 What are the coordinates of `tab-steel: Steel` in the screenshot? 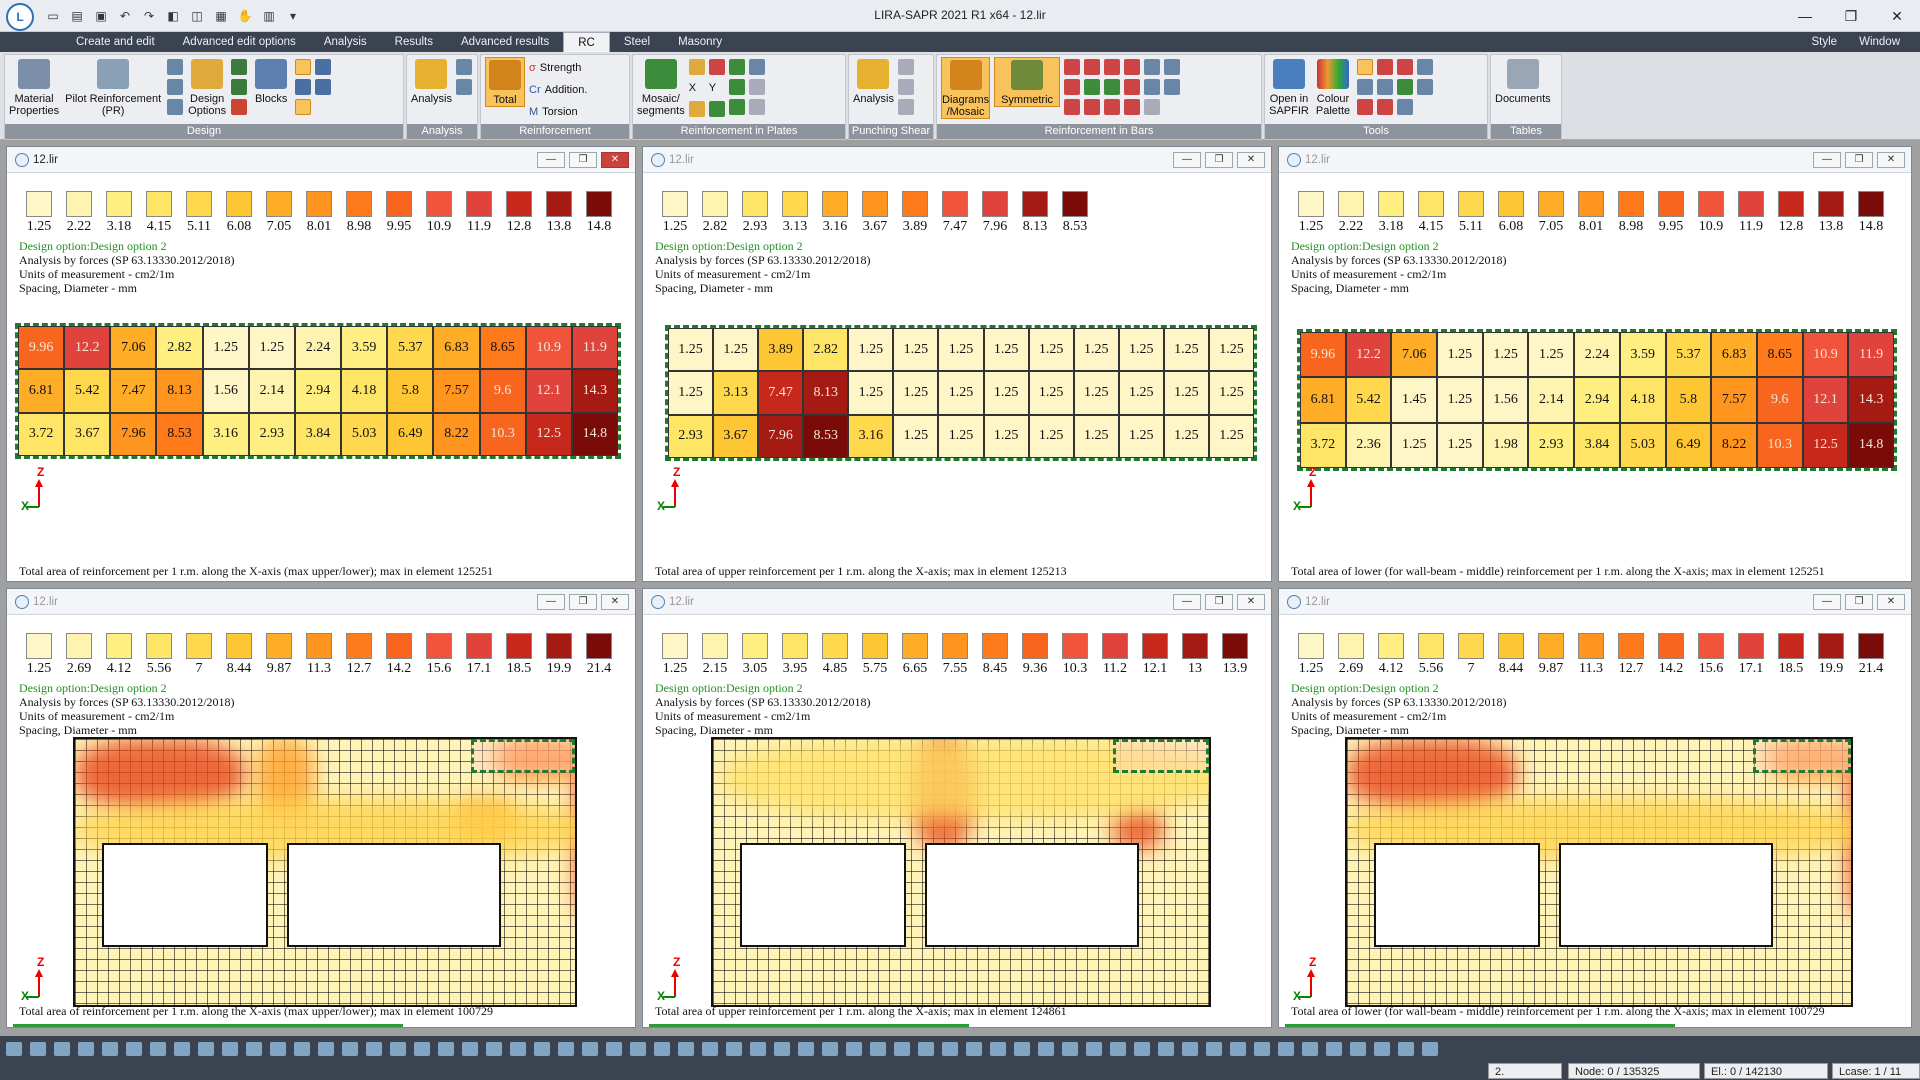 It's located at (637, 42).